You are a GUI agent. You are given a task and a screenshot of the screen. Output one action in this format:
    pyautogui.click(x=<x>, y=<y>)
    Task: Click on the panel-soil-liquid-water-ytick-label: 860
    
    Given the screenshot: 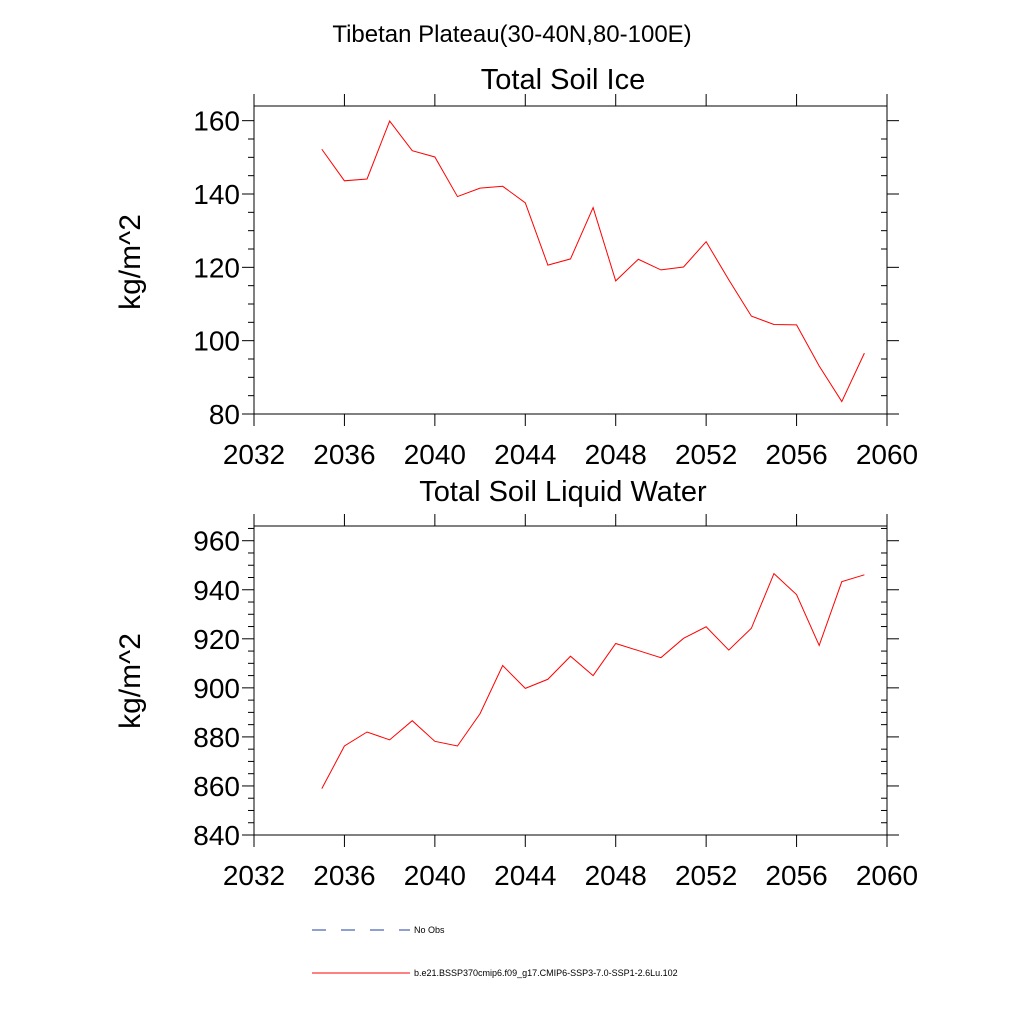 What is the action you would take?
    pyautogui.click(x=216, y=786)
    